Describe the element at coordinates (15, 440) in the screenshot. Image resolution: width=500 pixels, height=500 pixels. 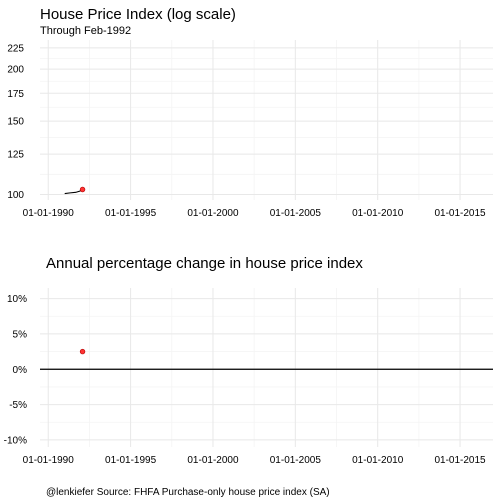
I see `y-tick-label: -10%` at that location.